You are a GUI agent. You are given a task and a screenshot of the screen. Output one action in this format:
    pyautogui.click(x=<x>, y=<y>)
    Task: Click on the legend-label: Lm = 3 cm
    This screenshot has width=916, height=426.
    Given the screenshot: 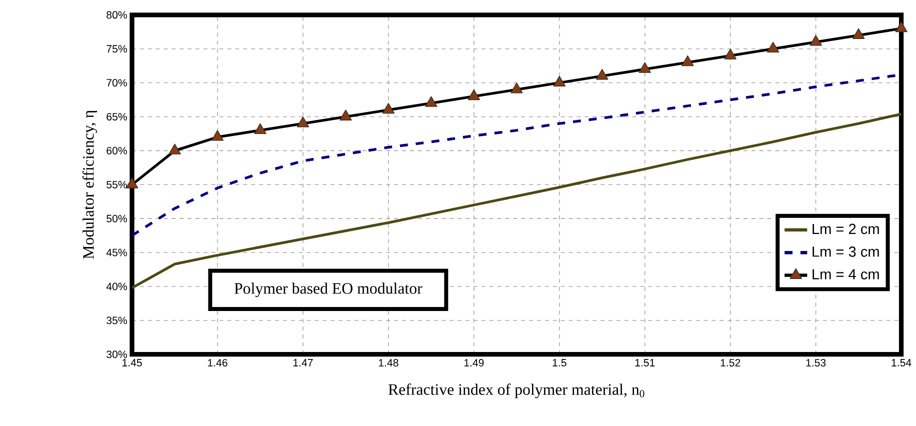 What is the action you would take?
    pyautogui.click(x=845, y=251)
    